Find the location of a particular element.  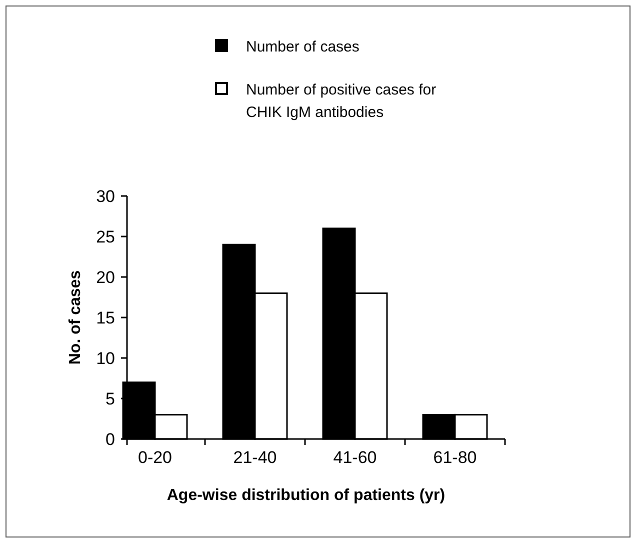

y-tick-label: 0 is located at coordinates (110, 439).